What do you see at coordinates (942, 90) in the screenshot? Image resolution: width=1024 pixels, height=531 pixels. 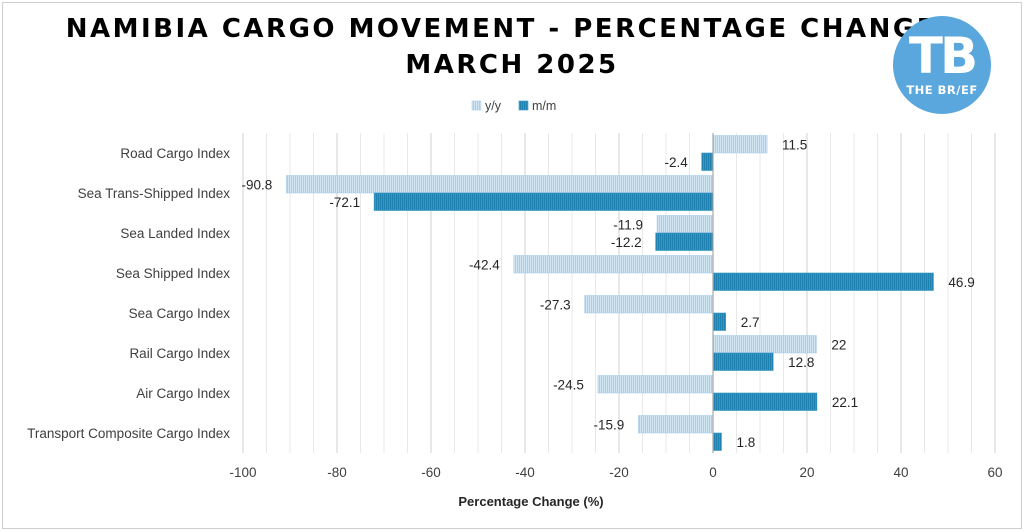 I see `logo-name: THE BR/EF` at bounding box center [942, 90].